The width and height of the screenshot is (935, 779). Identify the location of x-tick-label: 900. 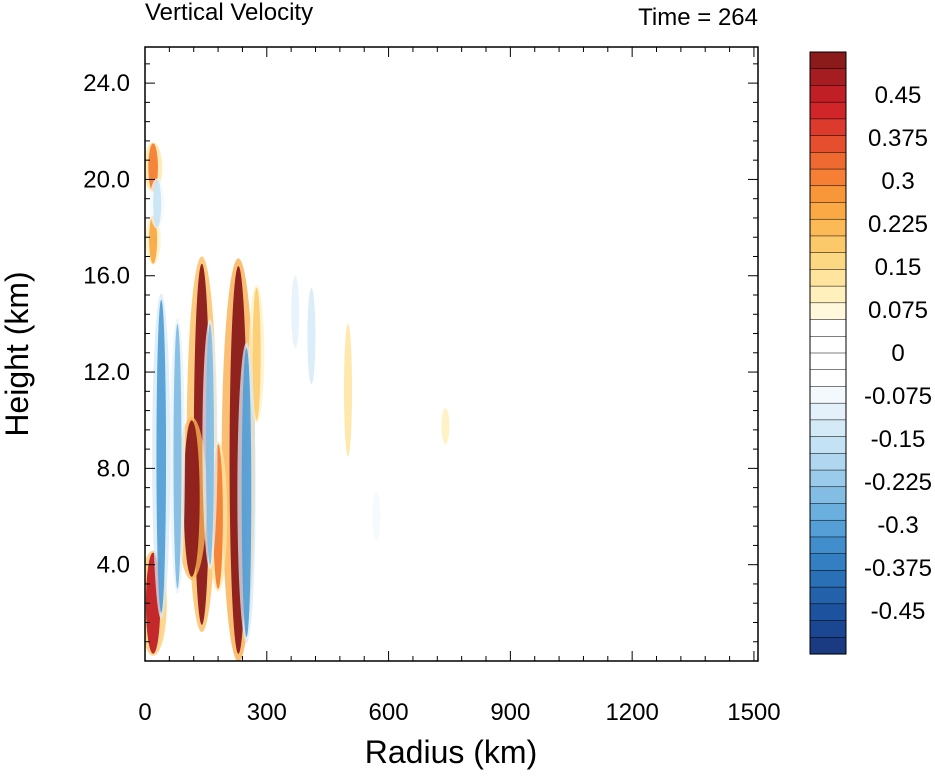
(510, 712).